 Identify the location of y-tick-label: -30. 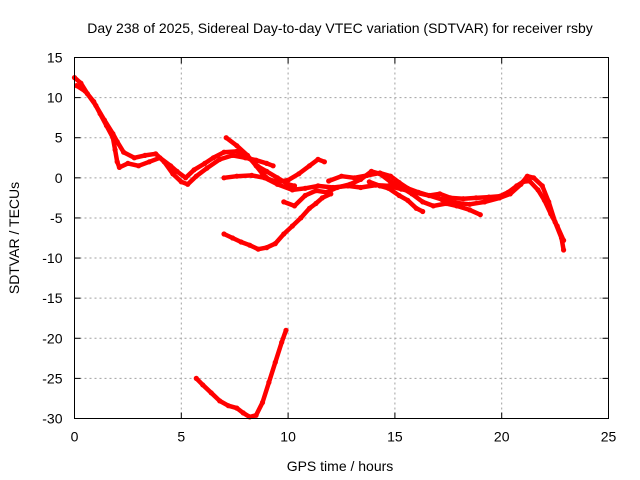
(52, 419).